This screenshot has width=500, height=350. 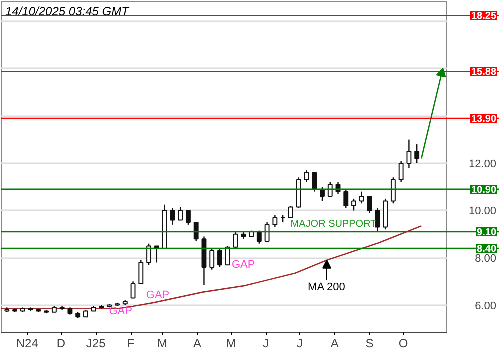 I want to click on ref-line-label: 13.90, so click(x=484, y=120).